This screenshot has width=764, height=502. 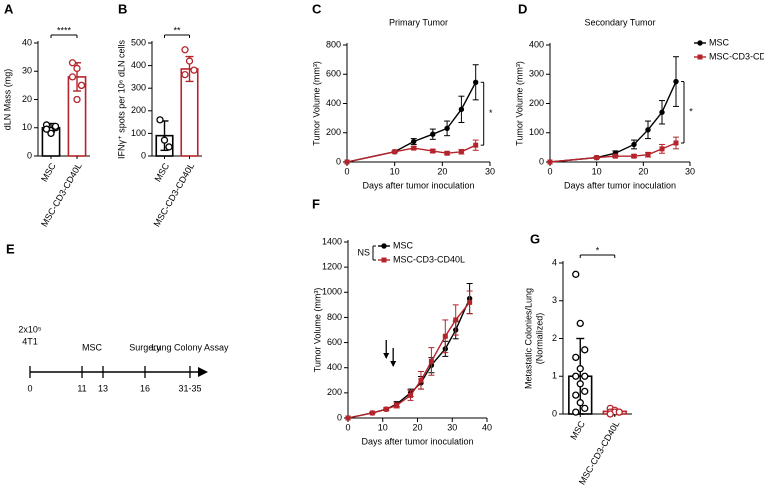 What do you see at coordinates (522, 8) in the screenshot?
I see `panel-letter: D` at bounding box center [522, 8].